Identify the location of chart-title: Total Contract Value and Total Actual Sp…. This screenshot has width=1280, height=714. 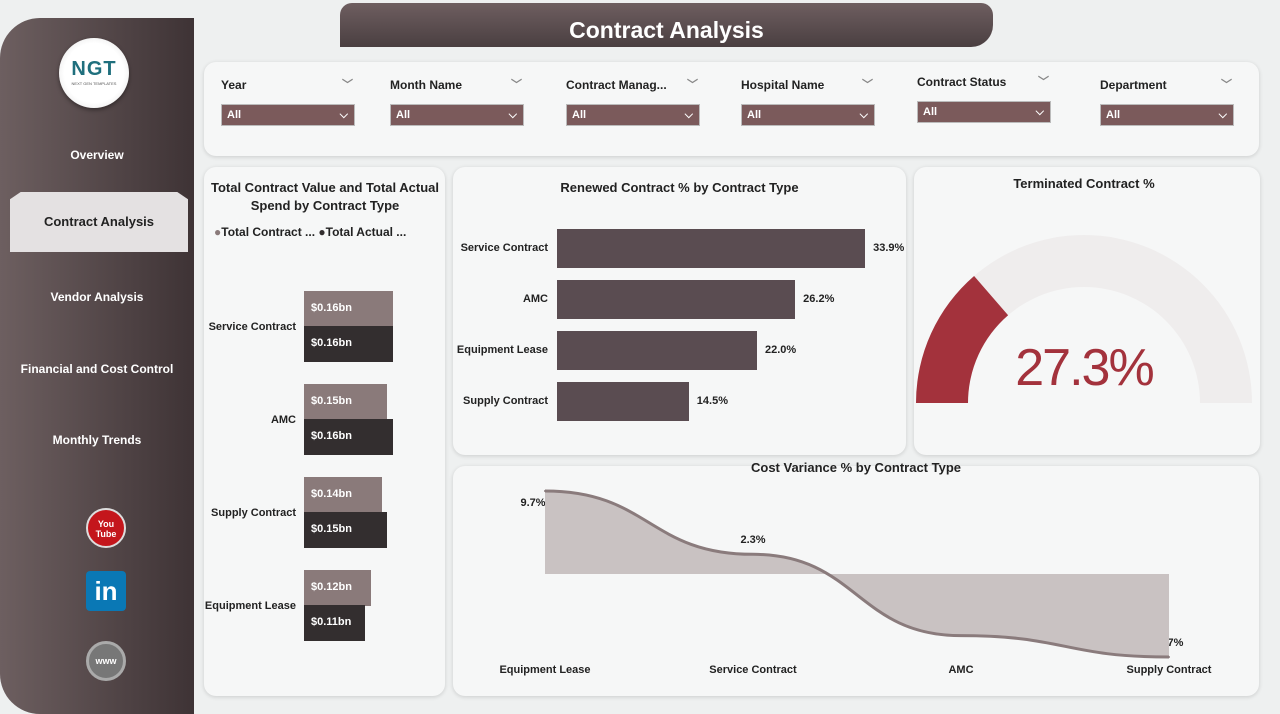
(324, 196).